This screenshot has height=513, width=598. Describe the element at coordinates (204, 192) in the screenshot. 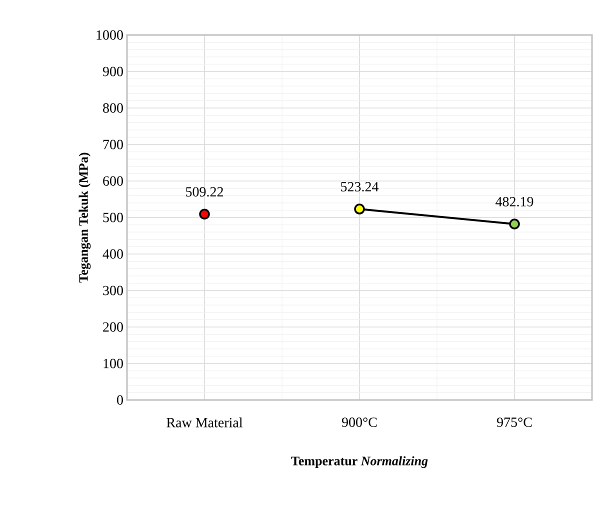

I see `data-label: 509.22` at that location.